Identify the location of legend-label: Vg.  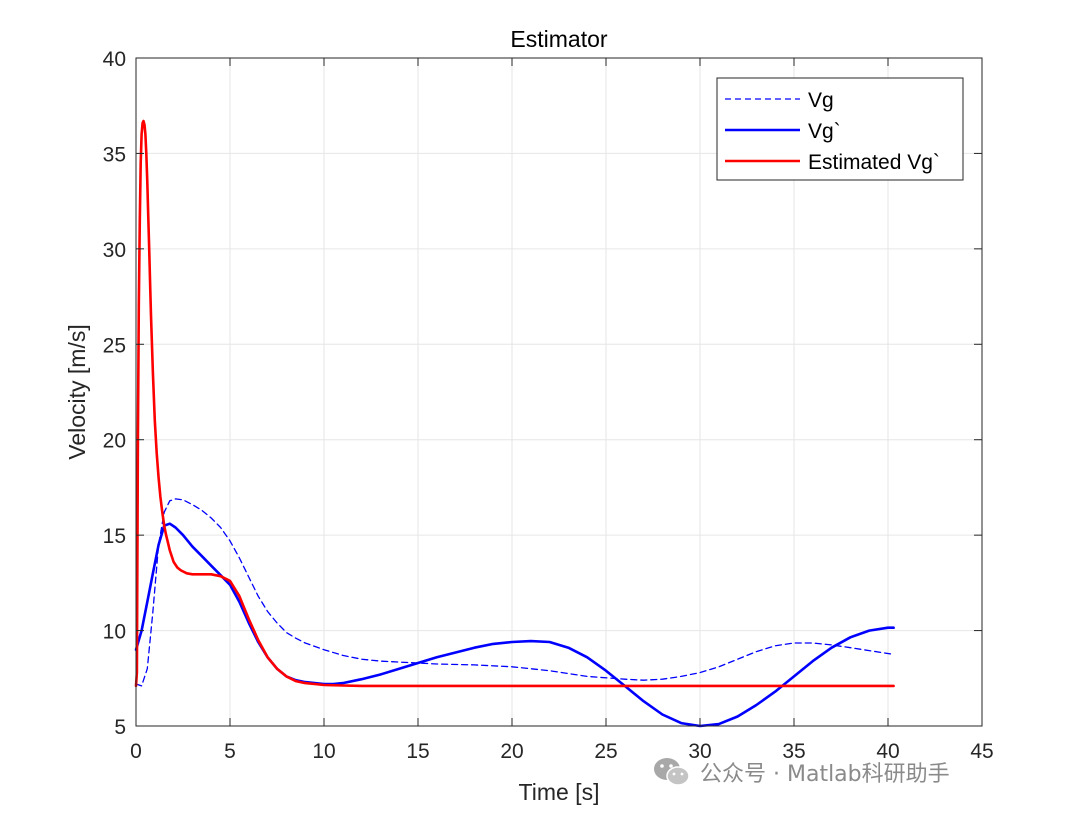
(821, 100).